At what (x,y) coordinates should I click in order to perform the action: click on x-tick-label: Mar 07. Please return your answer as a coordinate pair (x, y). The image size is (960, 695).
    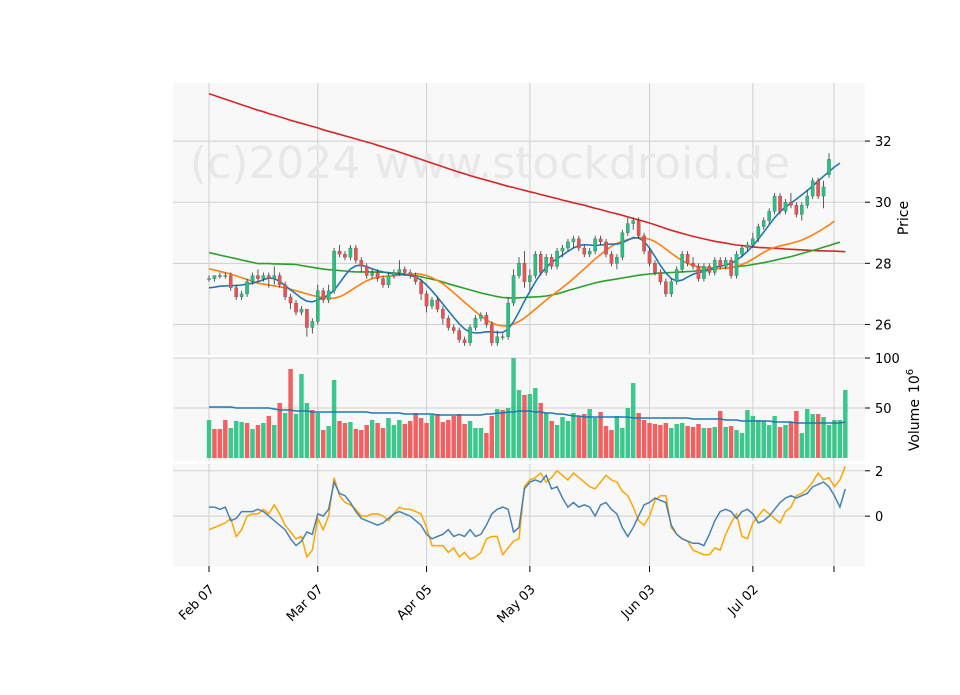
    Looking at the image, I should click on (305, 603).